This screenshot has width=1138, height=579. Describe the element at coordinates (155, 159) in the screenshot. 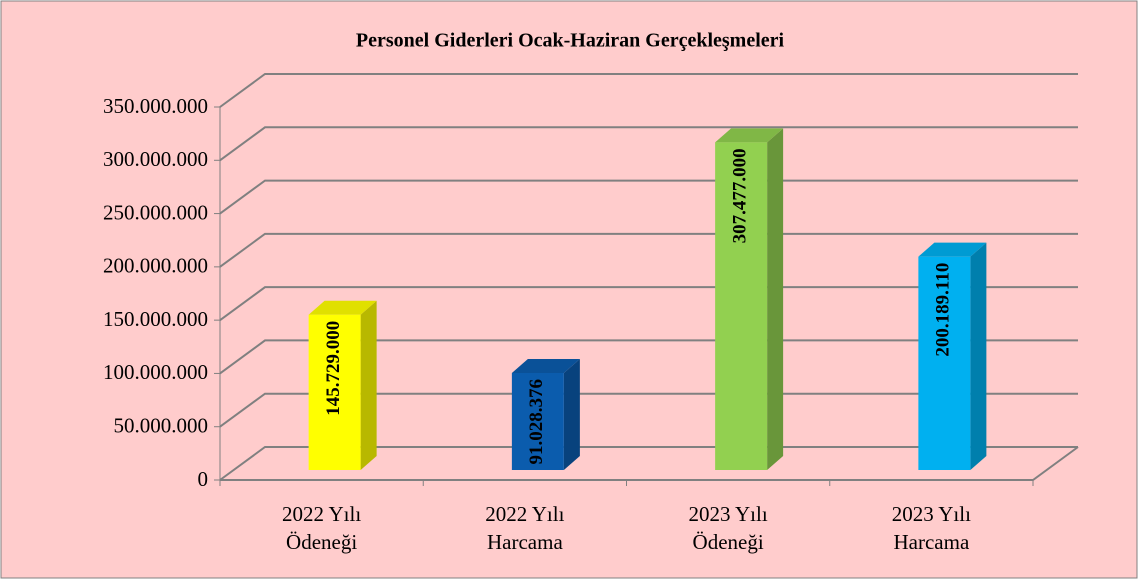

I see `y-tick-label: 300.000.000` at that location.